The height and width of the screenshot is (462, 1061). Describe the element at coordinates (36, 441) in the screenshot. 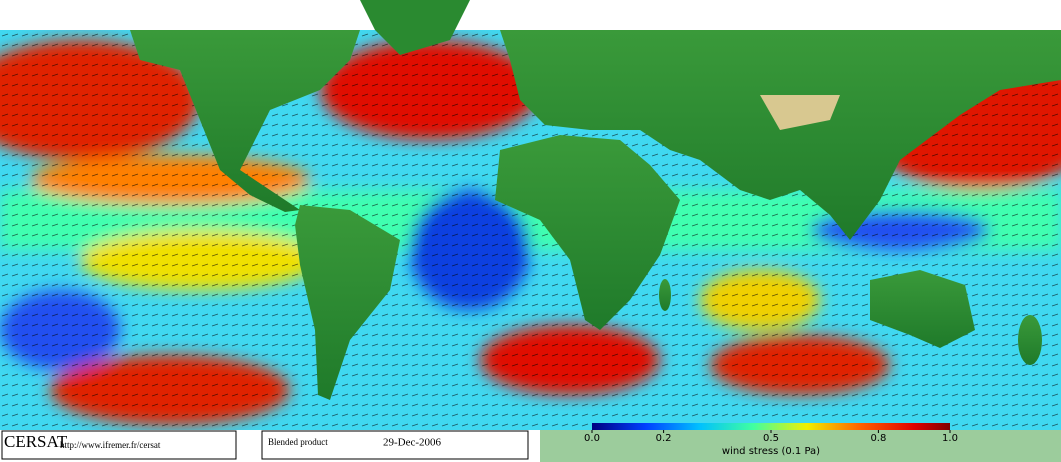

I see `brand: CERSAT` at that location.